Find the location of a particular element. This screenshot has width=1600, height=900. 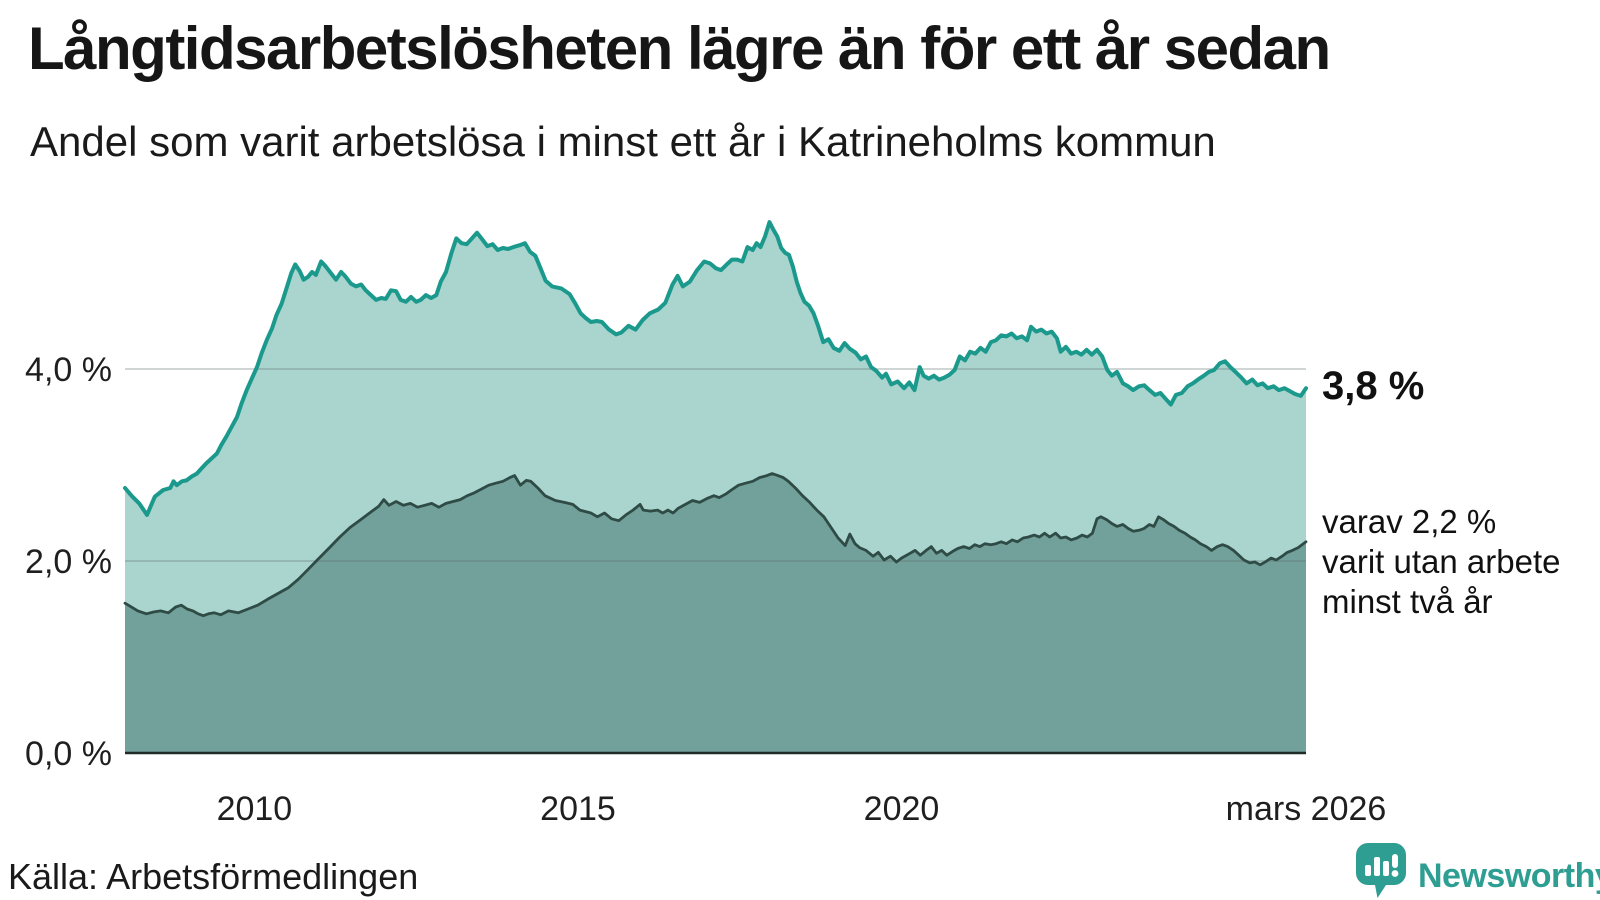

y-tick-label: 0,0 % is located at coordinates (68, 754).